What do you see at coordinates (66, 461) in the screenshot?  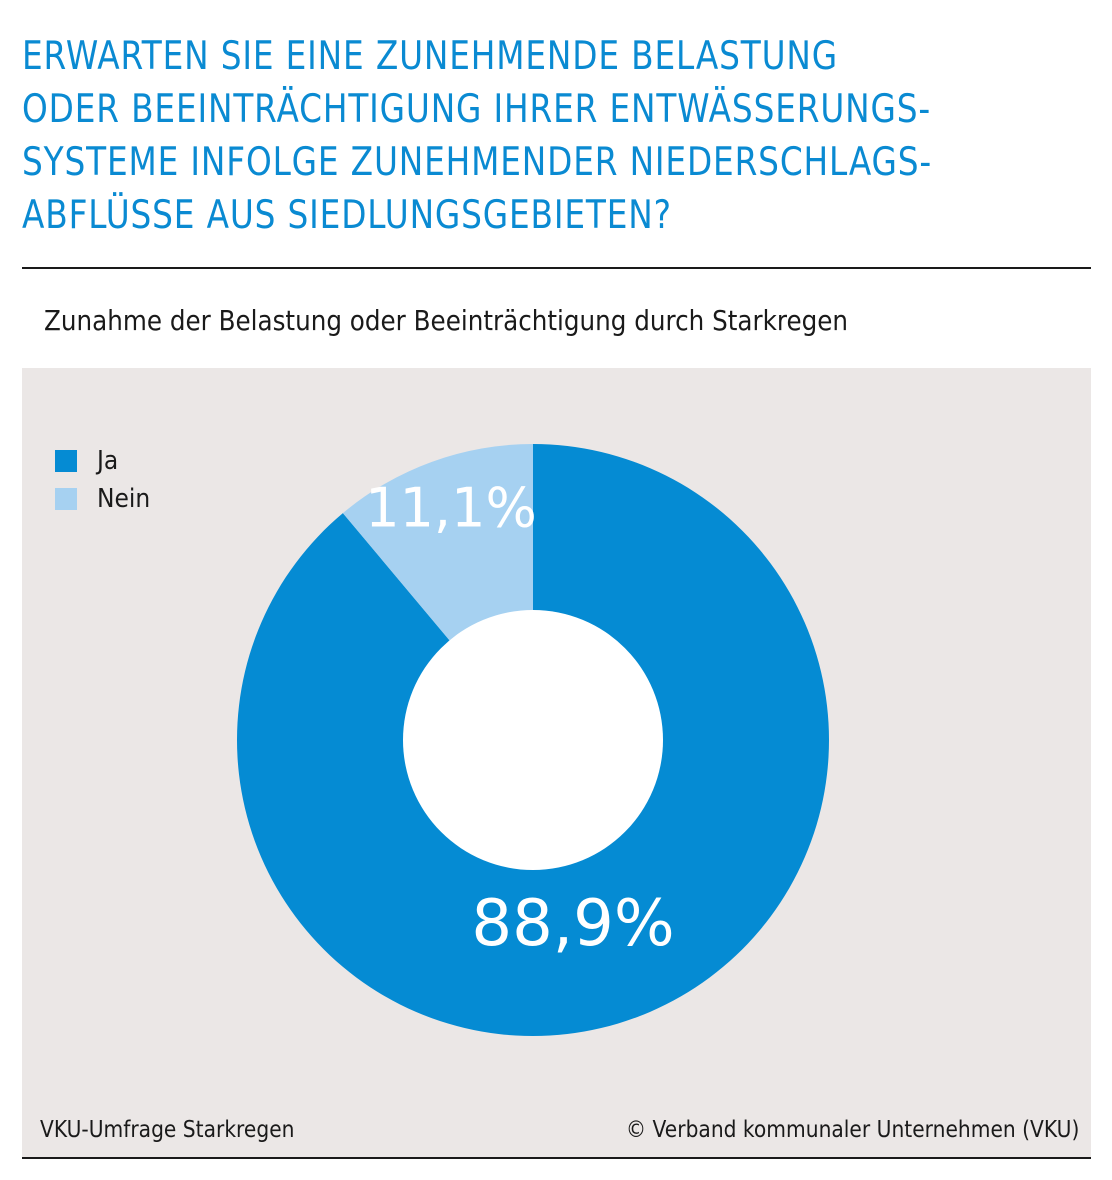 I see `legend-swatch-ja` at bounding box center [66, 461].